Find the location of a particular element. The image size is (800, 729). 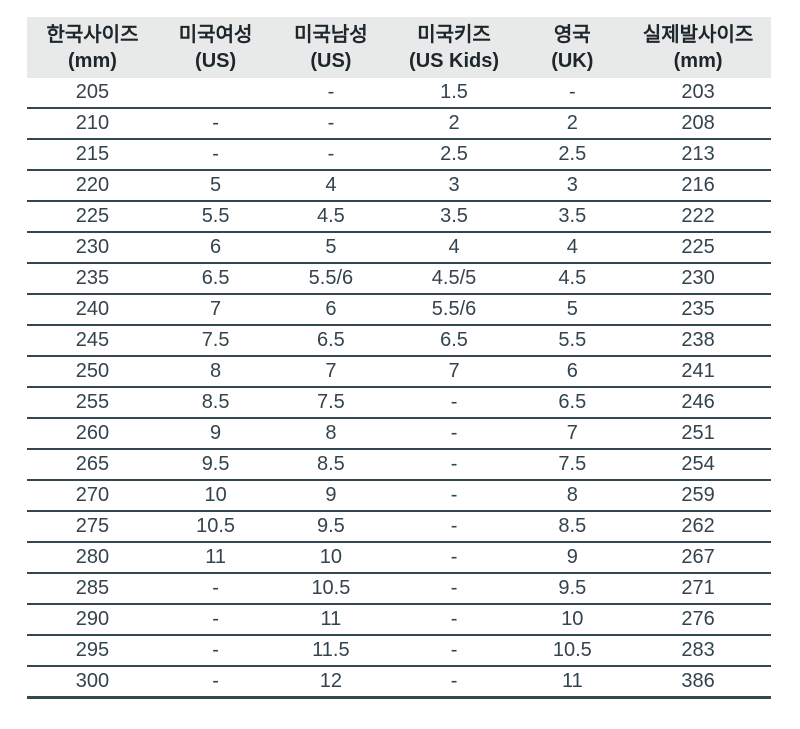

column-header: 영국 (UK) is located at coordinates (572, 47).